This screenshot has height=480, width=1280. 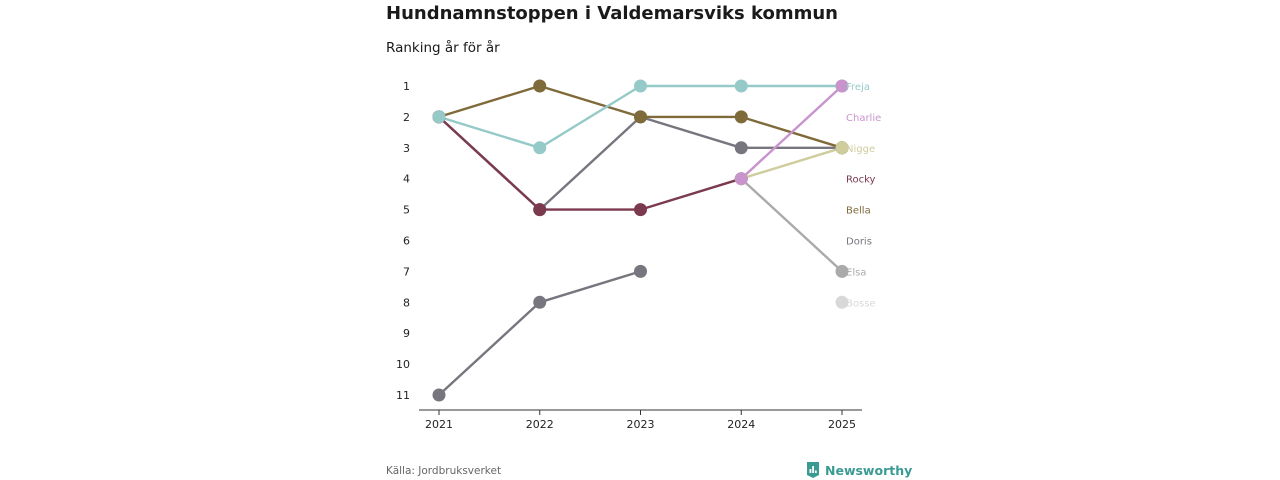 I want to click on y-tick-label-1: 1, so click(x=406, y=86).